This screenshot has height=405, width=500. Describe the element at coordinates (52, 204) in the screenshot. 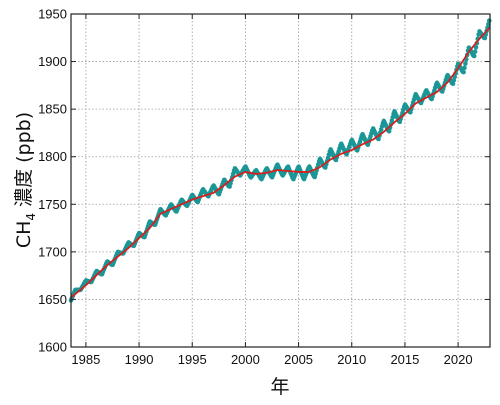

I see `y-tick-label: 1750` at that location.